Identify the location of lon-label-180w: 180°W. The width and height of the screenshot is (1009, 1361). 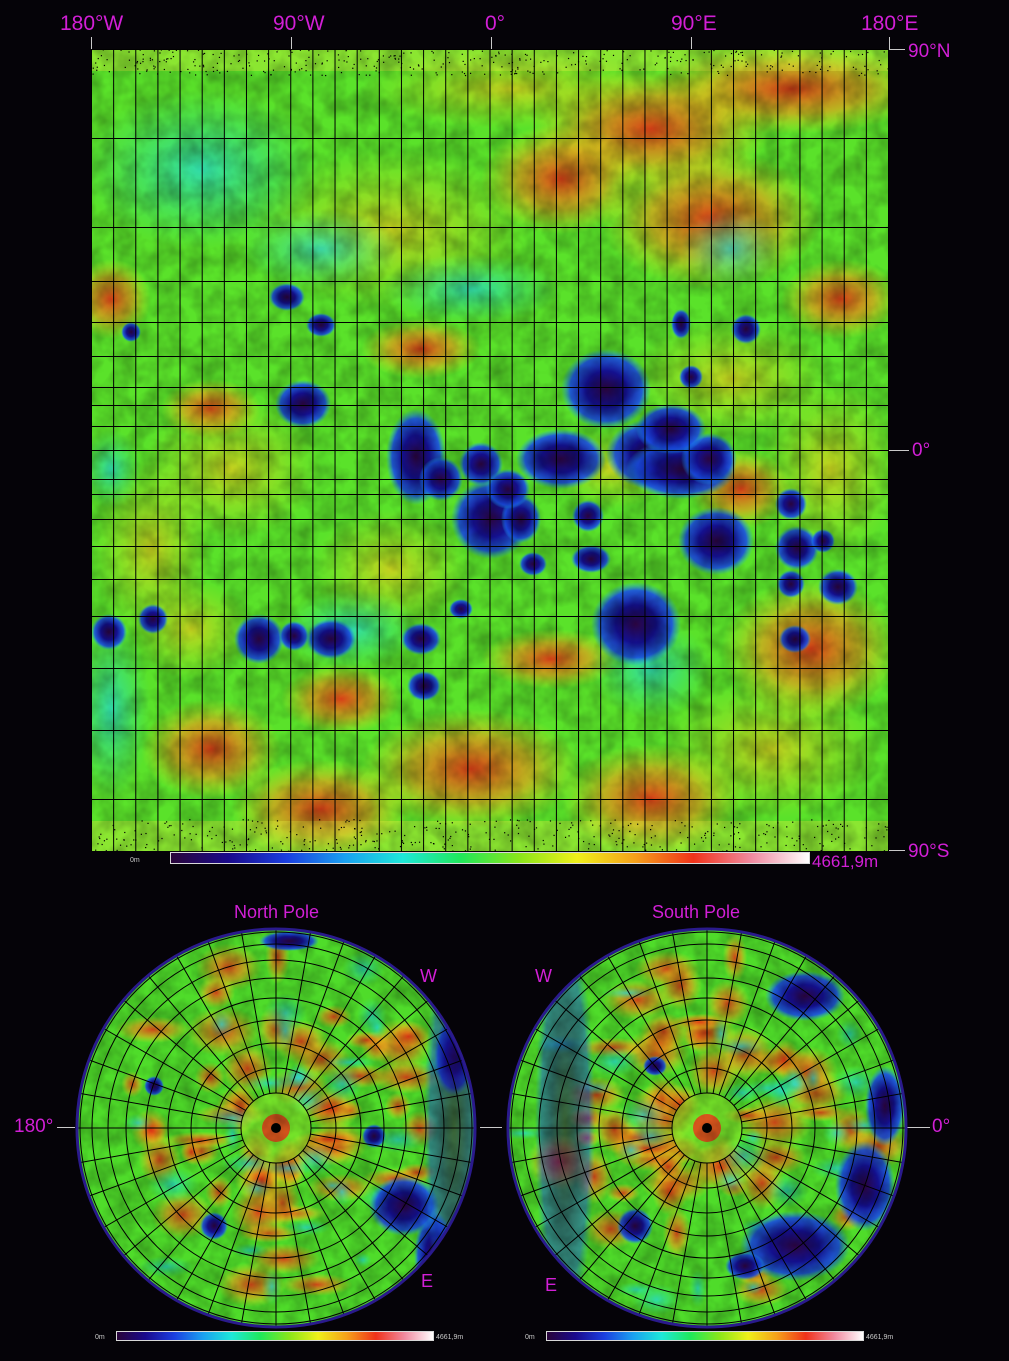
(92, 23).